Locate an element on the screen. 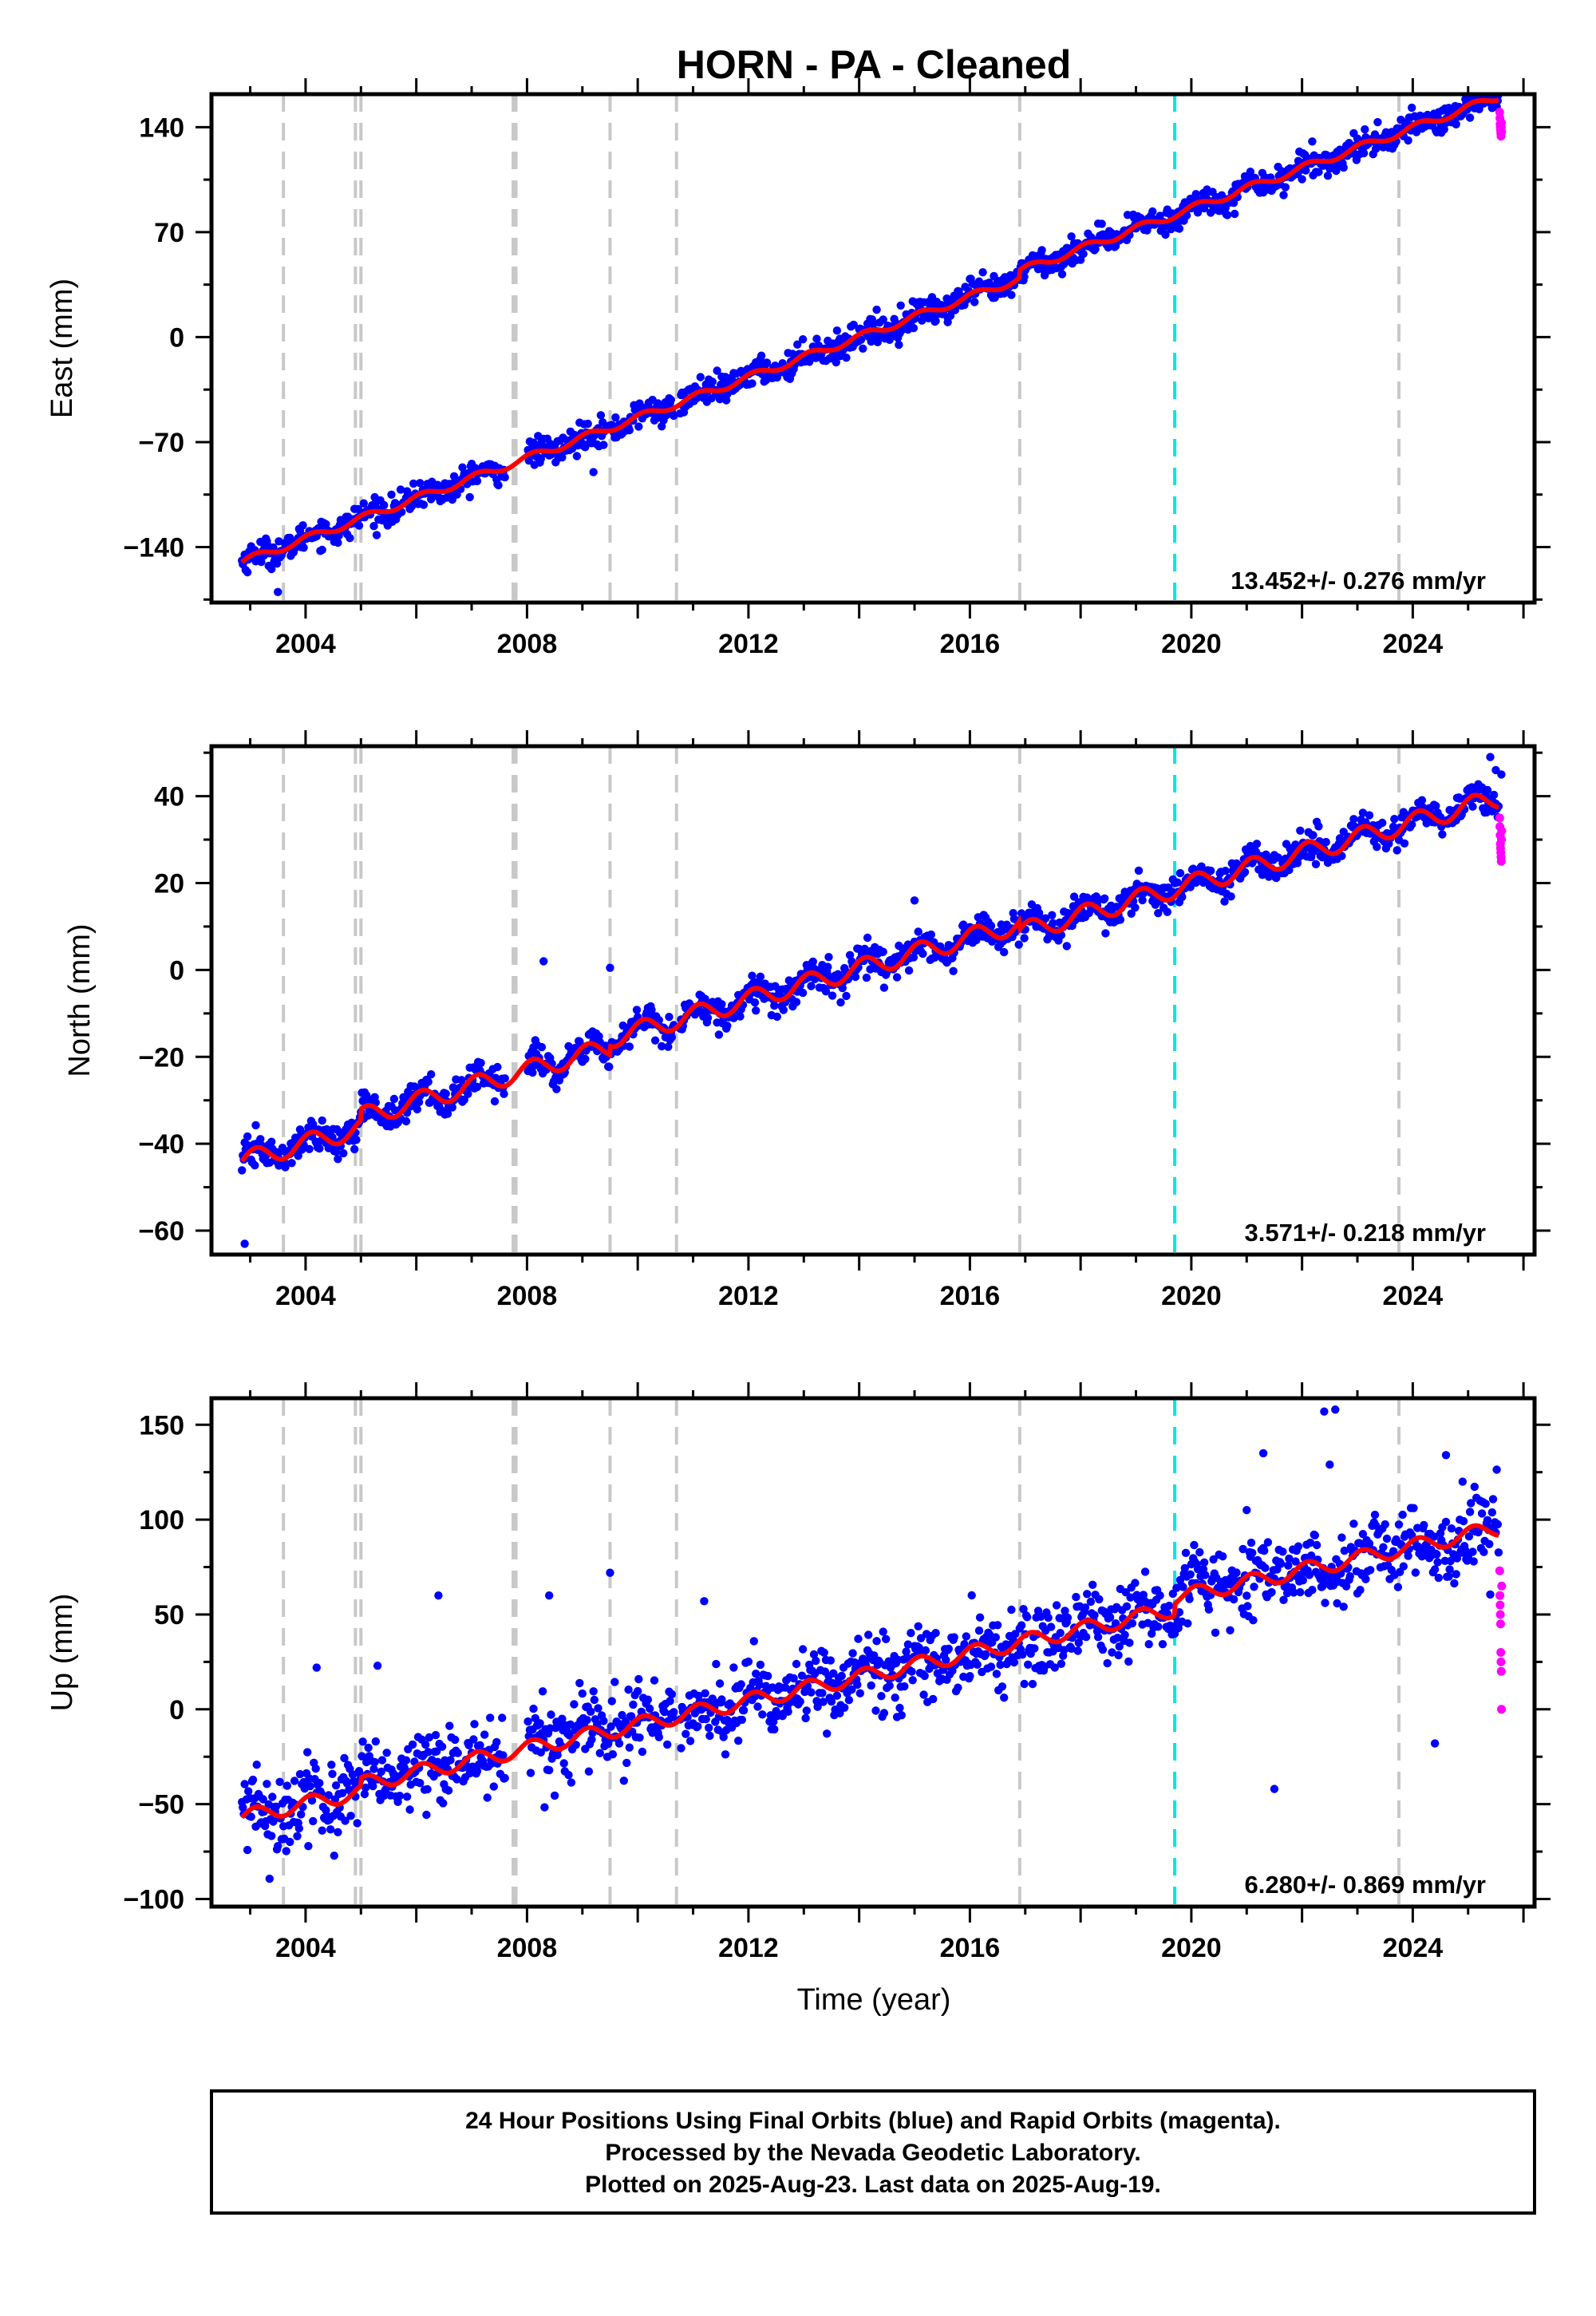  x-tick-label: 2012 is located at coordinates (748, 1296).